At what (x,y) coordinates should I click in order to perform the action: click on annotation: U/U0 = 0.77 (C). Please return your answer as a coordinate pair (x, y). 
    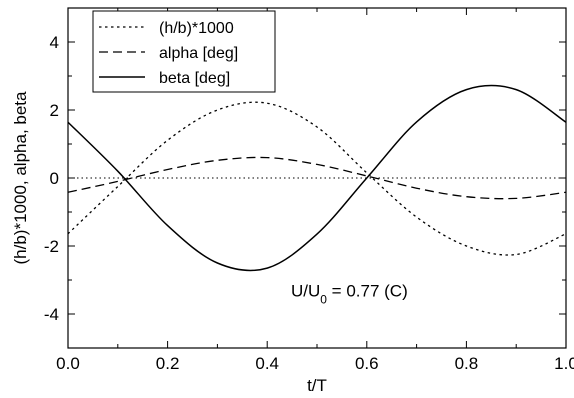
    Looking at the image, I should click on (349, 293).